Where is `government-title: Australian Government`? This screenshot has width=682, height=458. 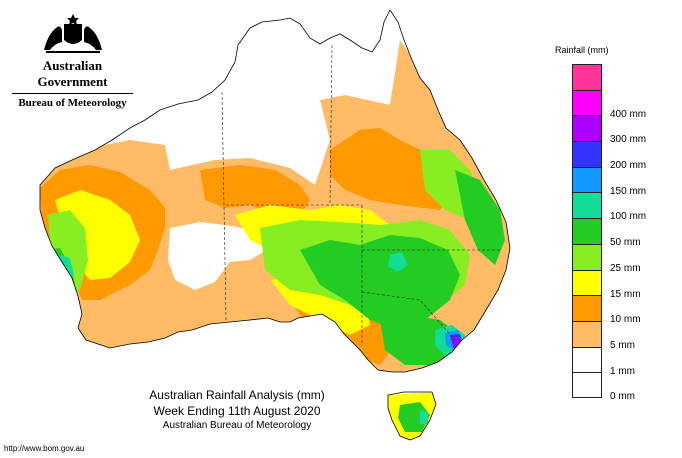
government-title: Australian Government is located at coordinates (72, 73).